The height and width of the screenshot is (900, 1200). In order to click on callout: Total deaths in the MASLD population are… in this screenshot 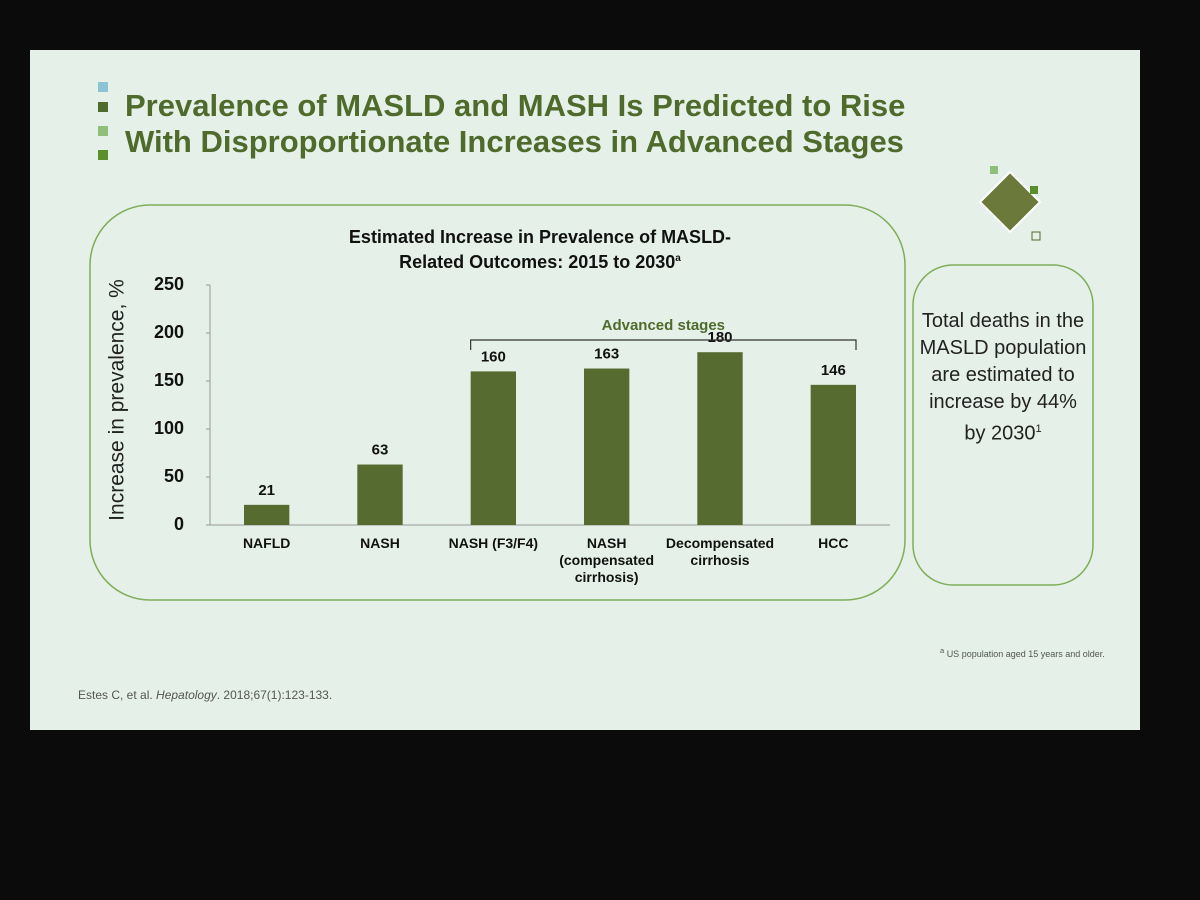, I will do `click(1003, 378)`.